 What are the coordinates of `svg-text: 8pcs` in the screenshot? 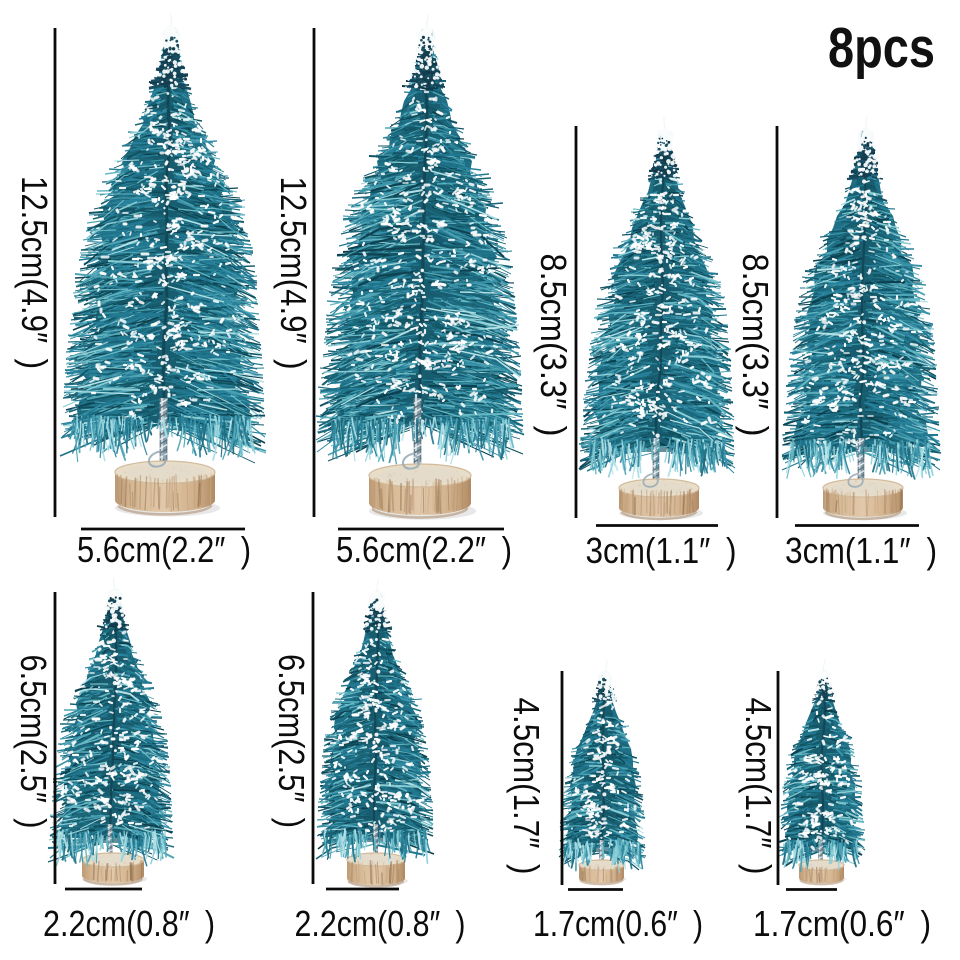 It's located at (881, 48).